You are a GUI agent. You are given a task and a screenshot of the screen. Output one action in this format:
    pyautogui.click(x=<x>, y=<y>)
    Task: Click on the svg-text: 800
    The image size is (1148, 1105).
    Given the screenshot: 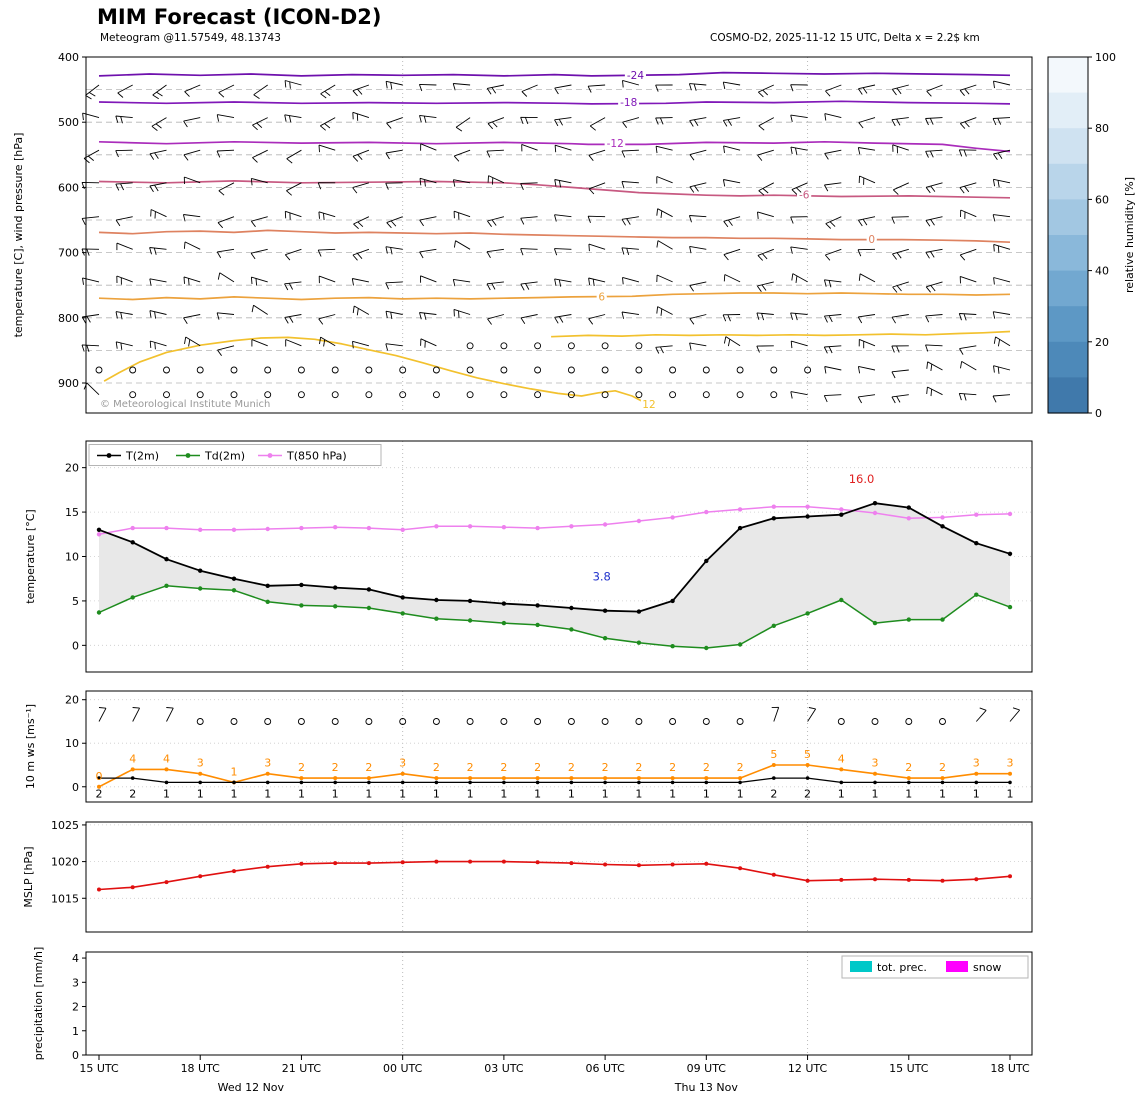 What is the action you would take?
    pyautogui.click(x=68, y=318)
    